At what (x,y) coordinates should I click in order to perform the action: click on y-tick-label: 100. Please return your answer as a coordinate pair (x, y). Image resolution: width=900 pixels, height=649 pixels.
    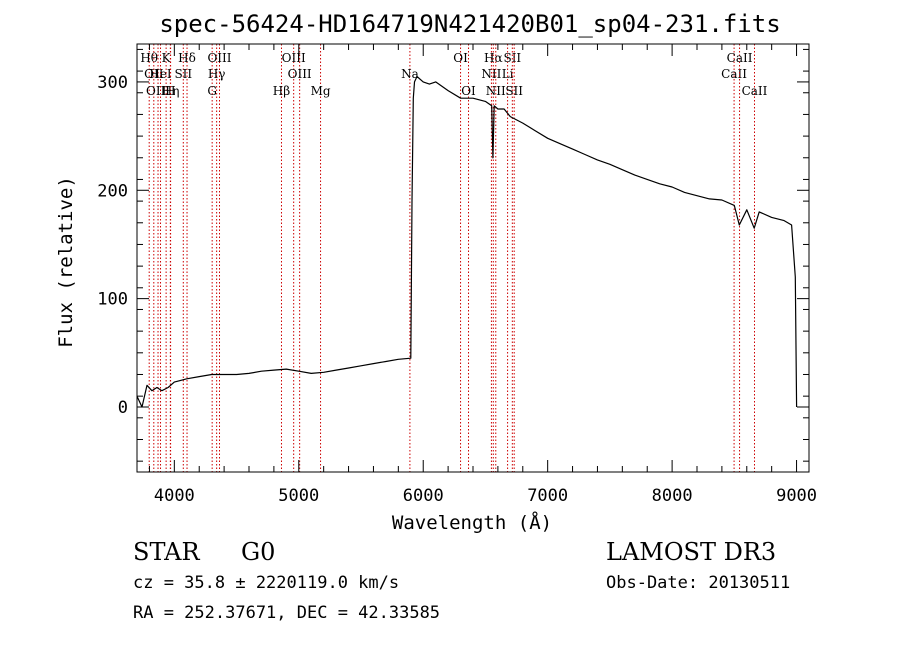
    Looking at the image, I should click on (112, 300).